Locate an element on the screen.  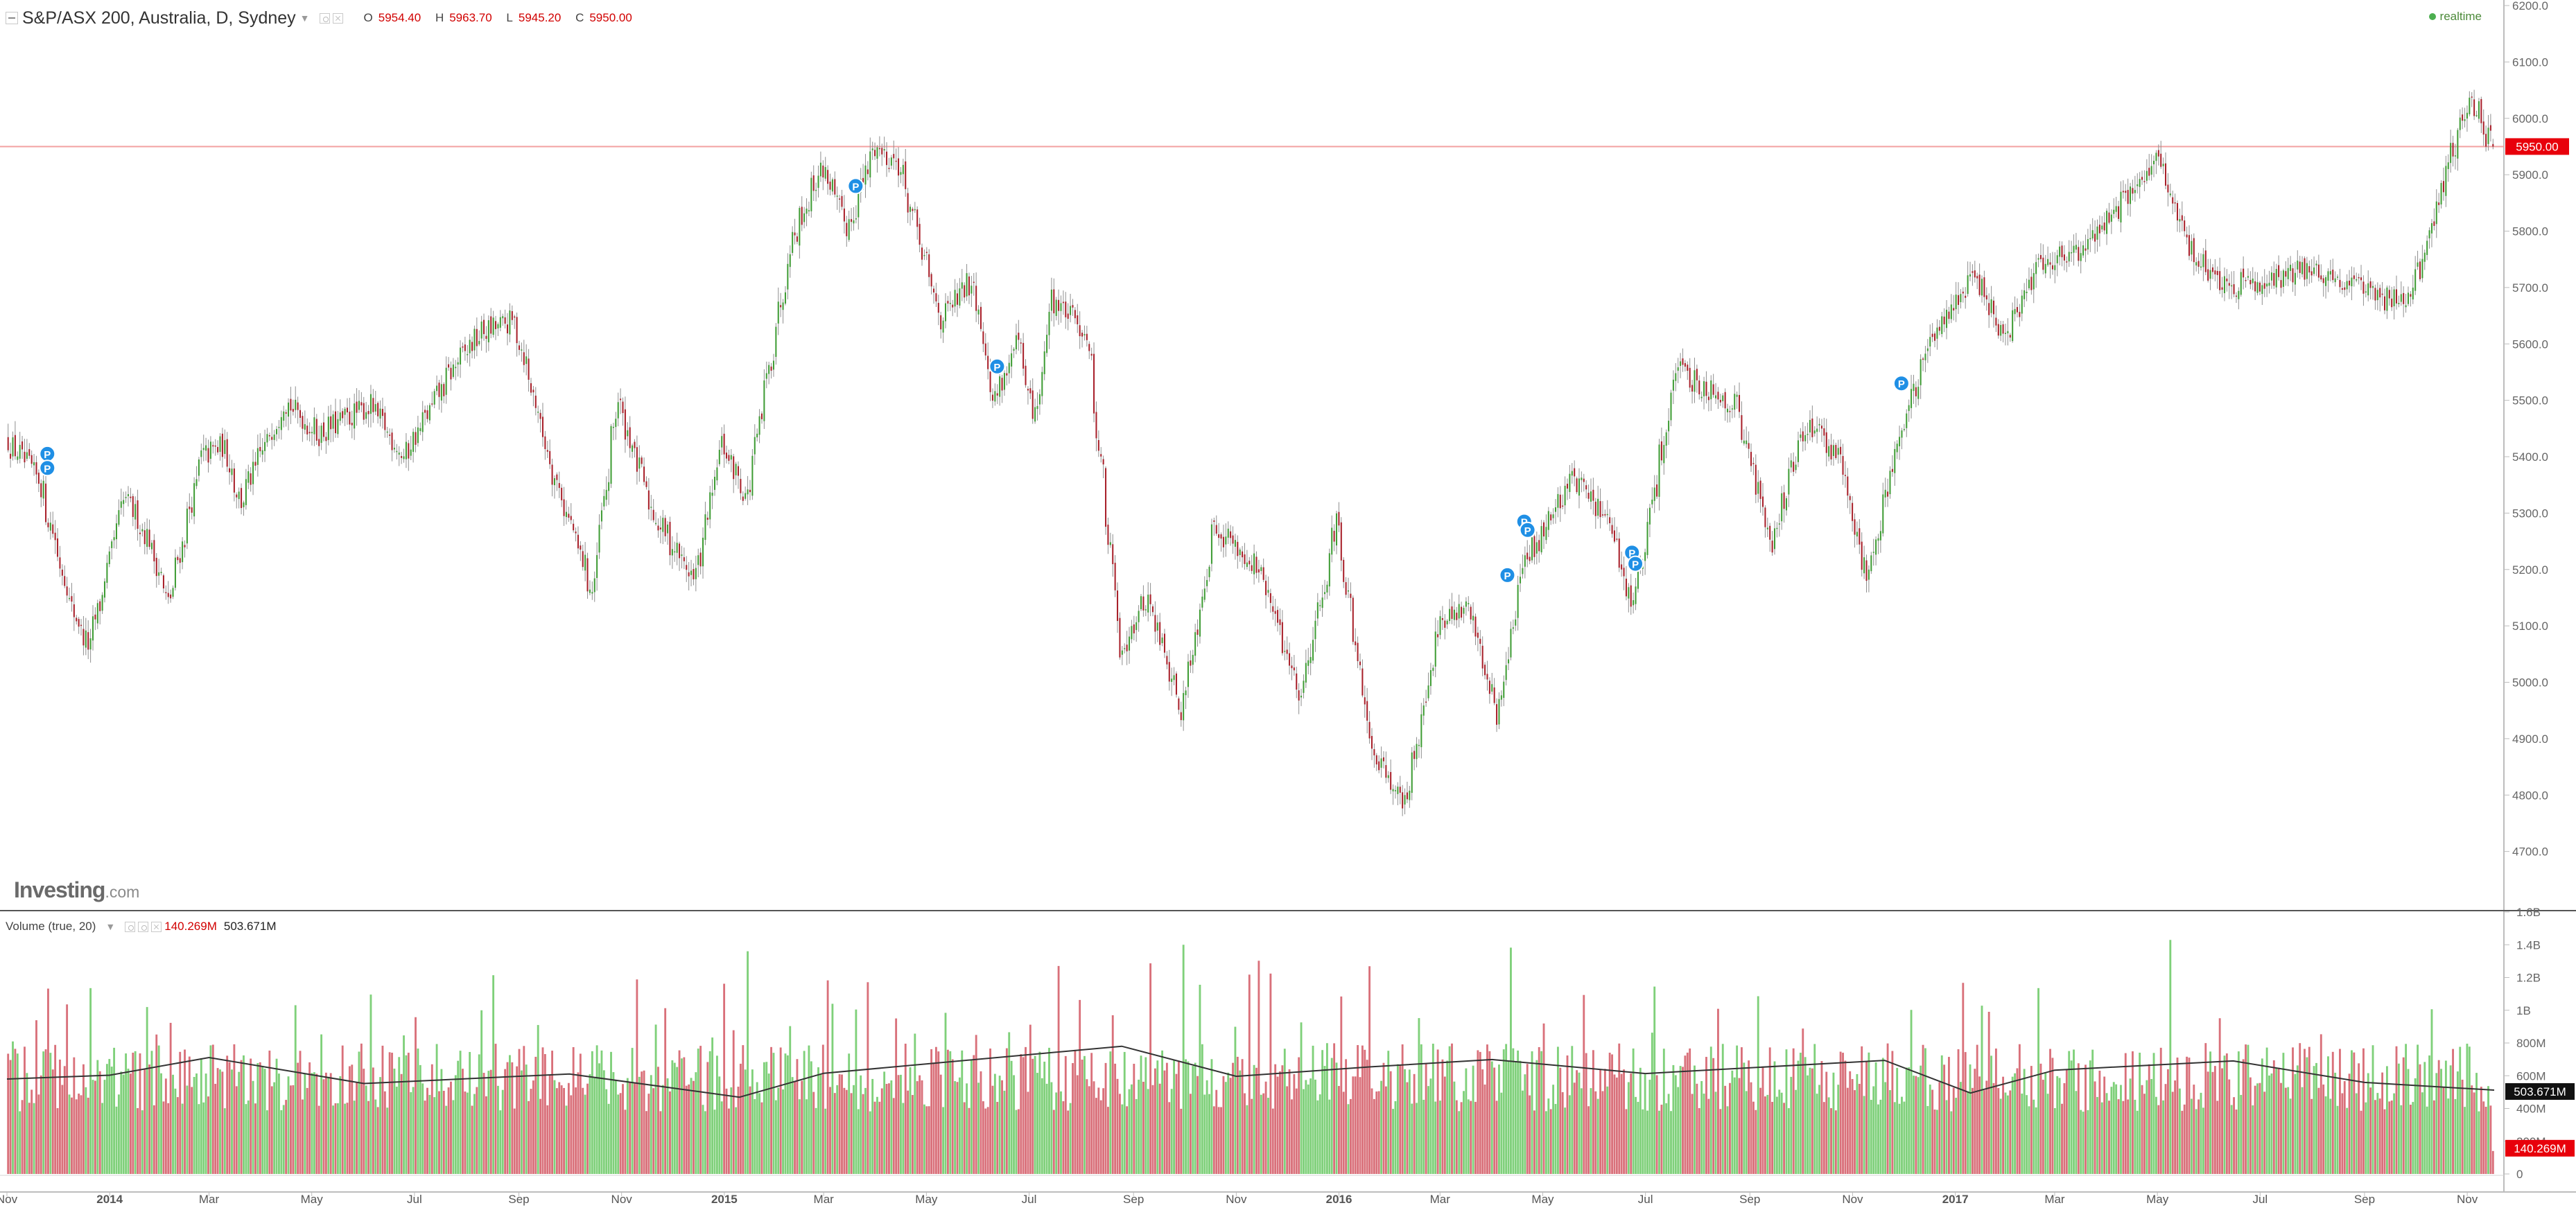
symbol-title: S&P/ASX 200, Australia, D, Sydney is located at coordinates (159, 18).